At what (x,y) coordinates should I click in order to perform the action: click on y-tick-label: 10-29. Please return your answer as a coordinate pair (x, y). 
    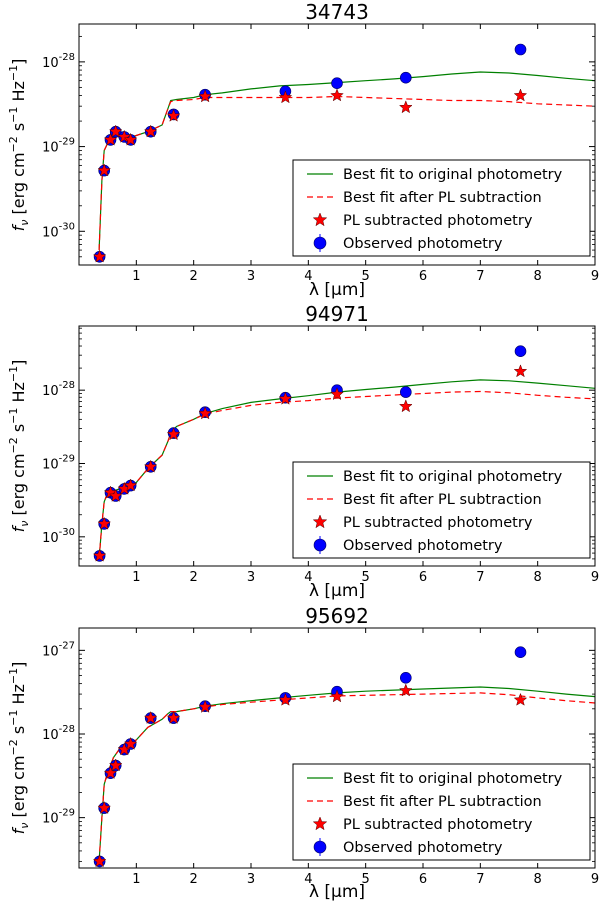
    Looking at the image, I should click on (58, 817).